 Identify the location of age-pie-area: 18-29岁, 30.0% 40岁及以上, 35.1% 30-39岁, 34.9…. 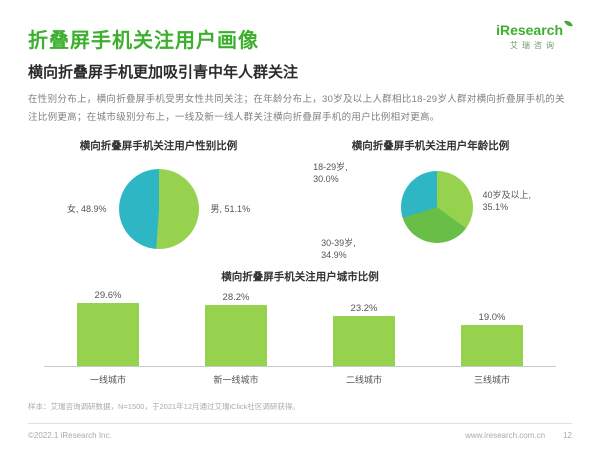
(430, 209).